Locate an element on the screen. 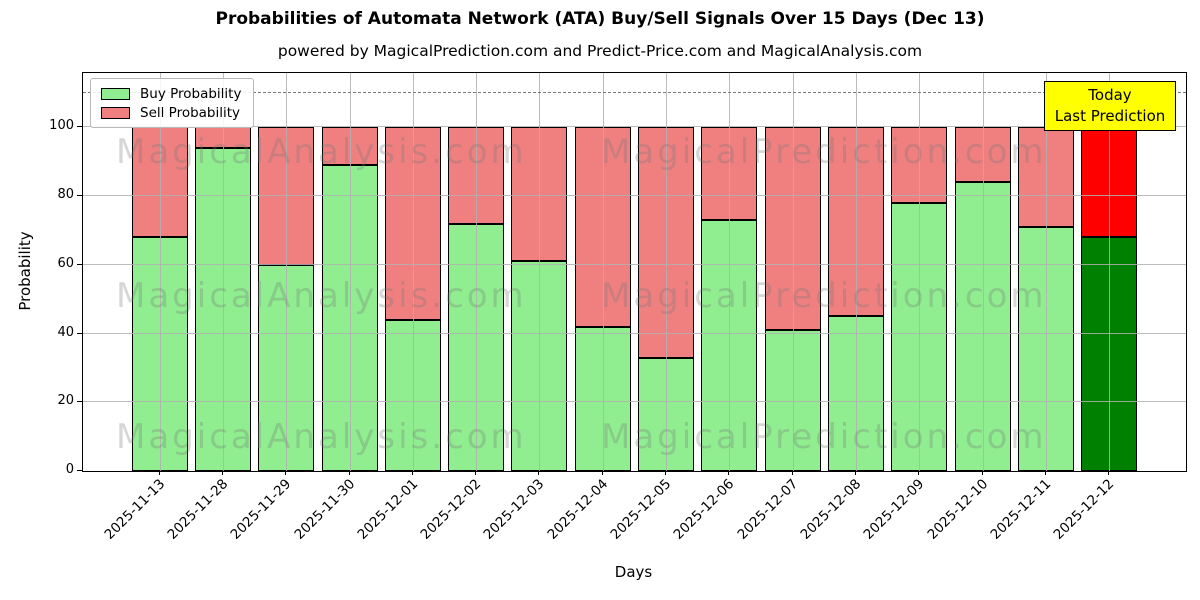 This screenshot has width=1200, height=600. x-tick-label-2025-11-29: 2025-11-29 is located at coordinates (261, 509).